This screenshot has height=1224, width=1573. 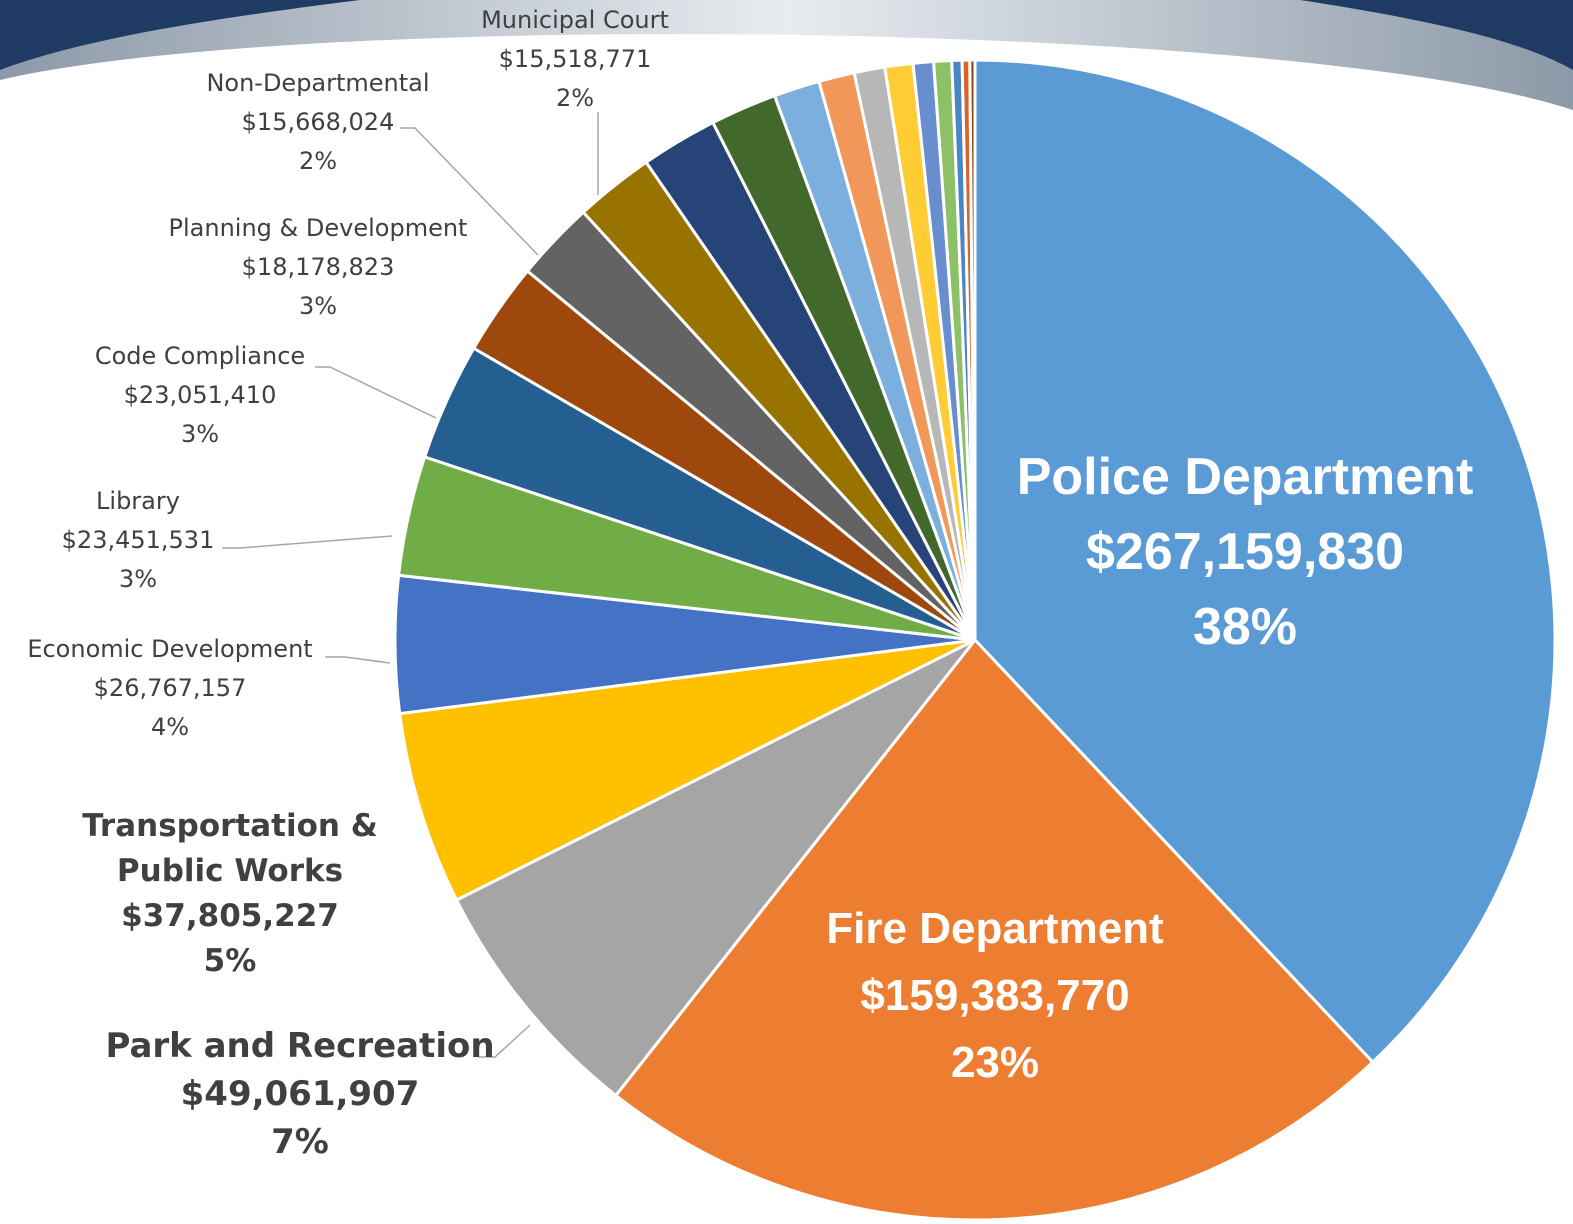 I want to click on label-percent: 7%, so click(x=300, y=1142).